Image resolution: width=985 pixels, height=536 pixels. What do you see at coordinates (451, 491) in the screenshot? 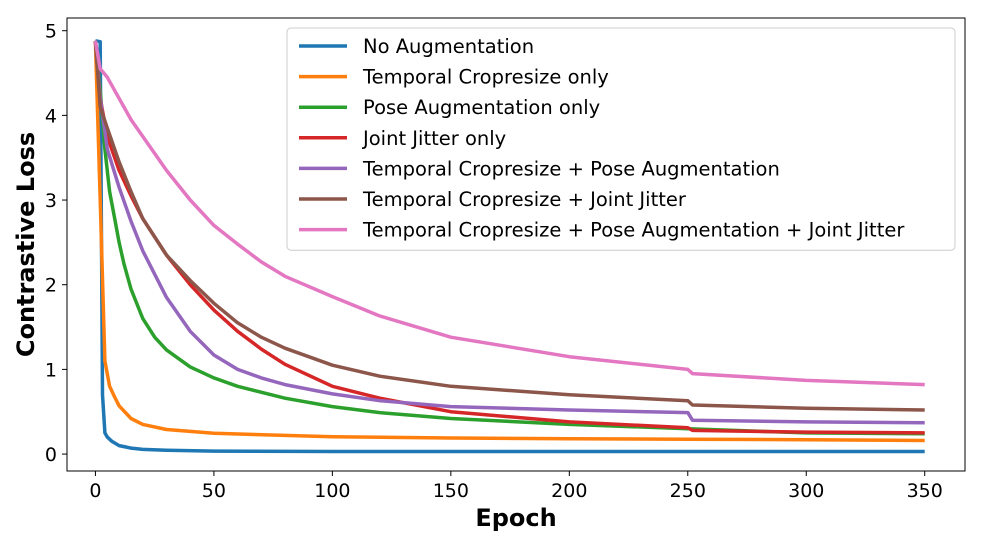
I see `x-tick-label: 150` at bounding box center [451, 491].